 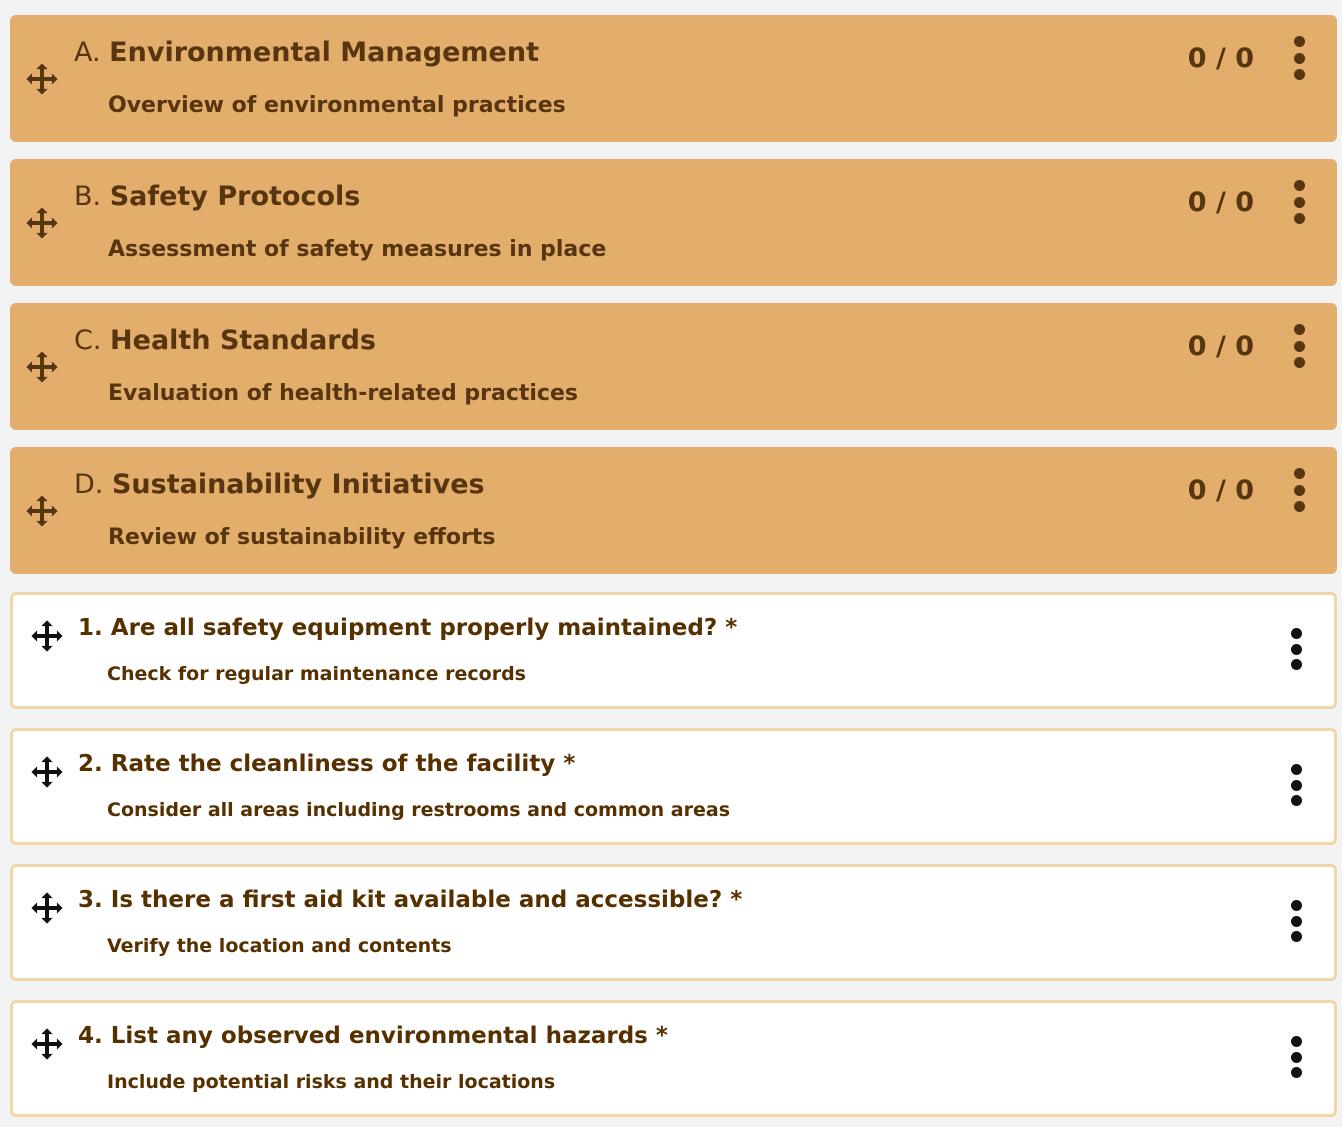 What do you see at coordinates (379, 1036) in the screenshot?
I see `question-title-text: List any observed environmental hazards` at bounding box center [379, 1036].